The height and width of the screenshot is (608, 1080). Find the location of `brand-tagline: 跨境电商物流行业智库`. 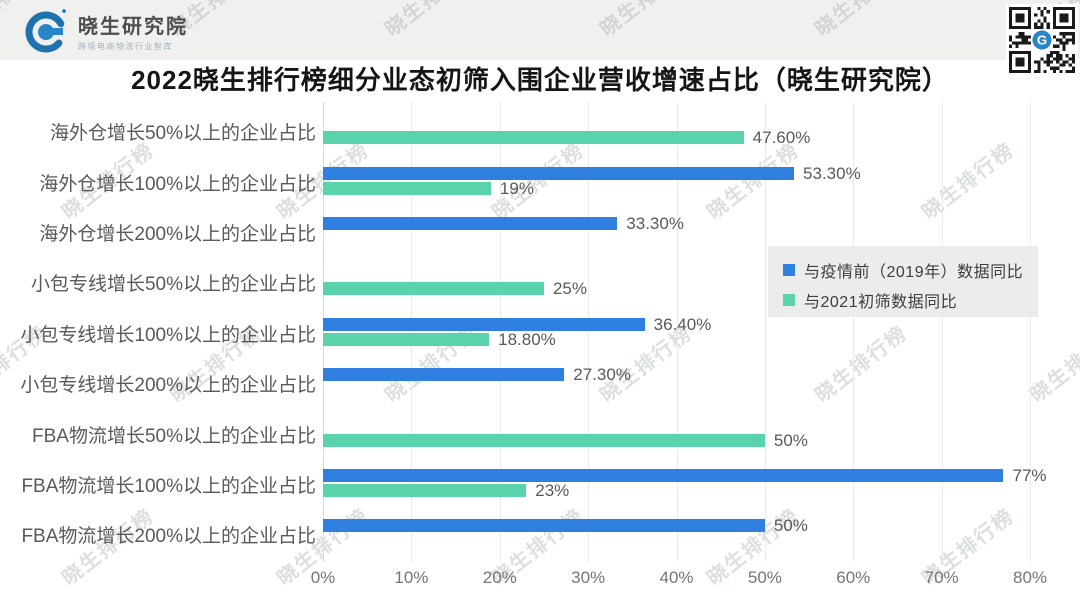

brand-tagline: 跨境电商物流行业智库 is located at coordinates (125, 46).